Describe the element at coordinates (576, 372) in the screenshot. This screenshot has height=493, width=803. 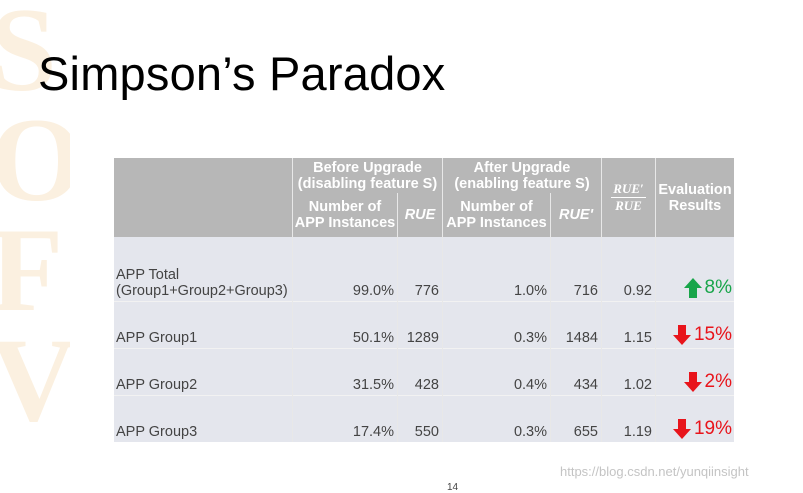
I see `after-rue: 434` at that location.